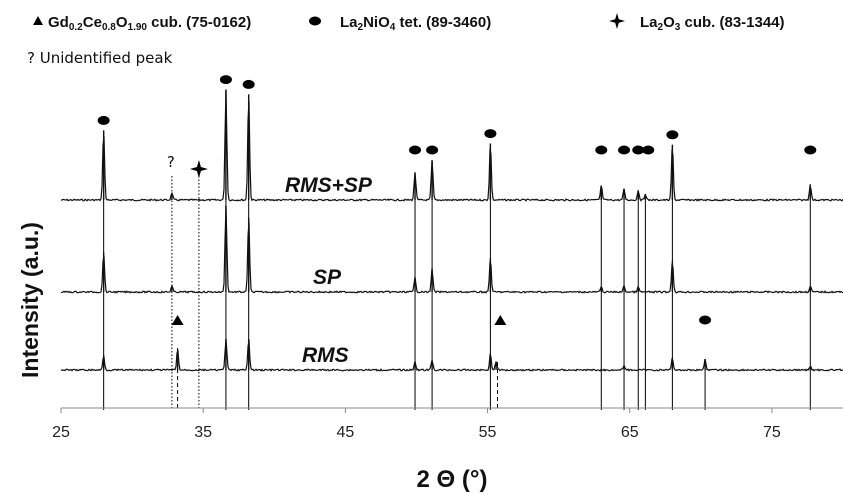 The height and width of the screenshot is (494, 843). What do you see at coordinates (345, 432) in the screenshot?
I see `x-tick-label: 45` at bounding box center [345, 432].